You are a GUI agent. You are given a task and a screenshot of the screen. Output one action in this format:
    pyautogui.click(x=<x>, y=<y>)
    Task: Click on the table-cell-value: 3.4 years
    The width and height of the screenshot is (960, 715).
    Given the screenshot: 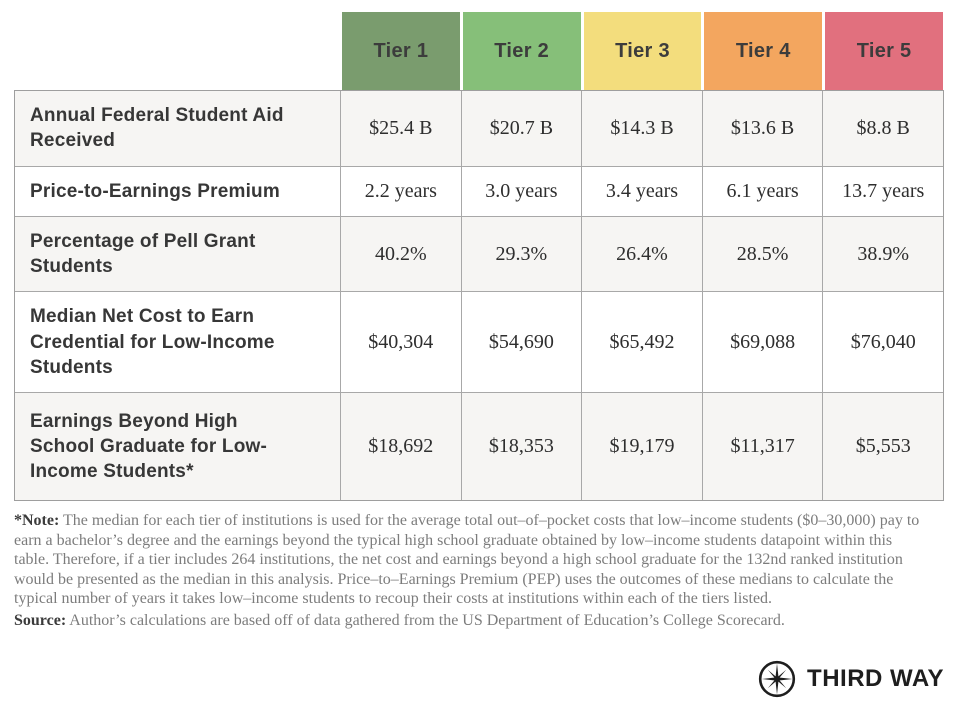 What is the action you would take?
    pyautogui.click(x=642, y=190)
    